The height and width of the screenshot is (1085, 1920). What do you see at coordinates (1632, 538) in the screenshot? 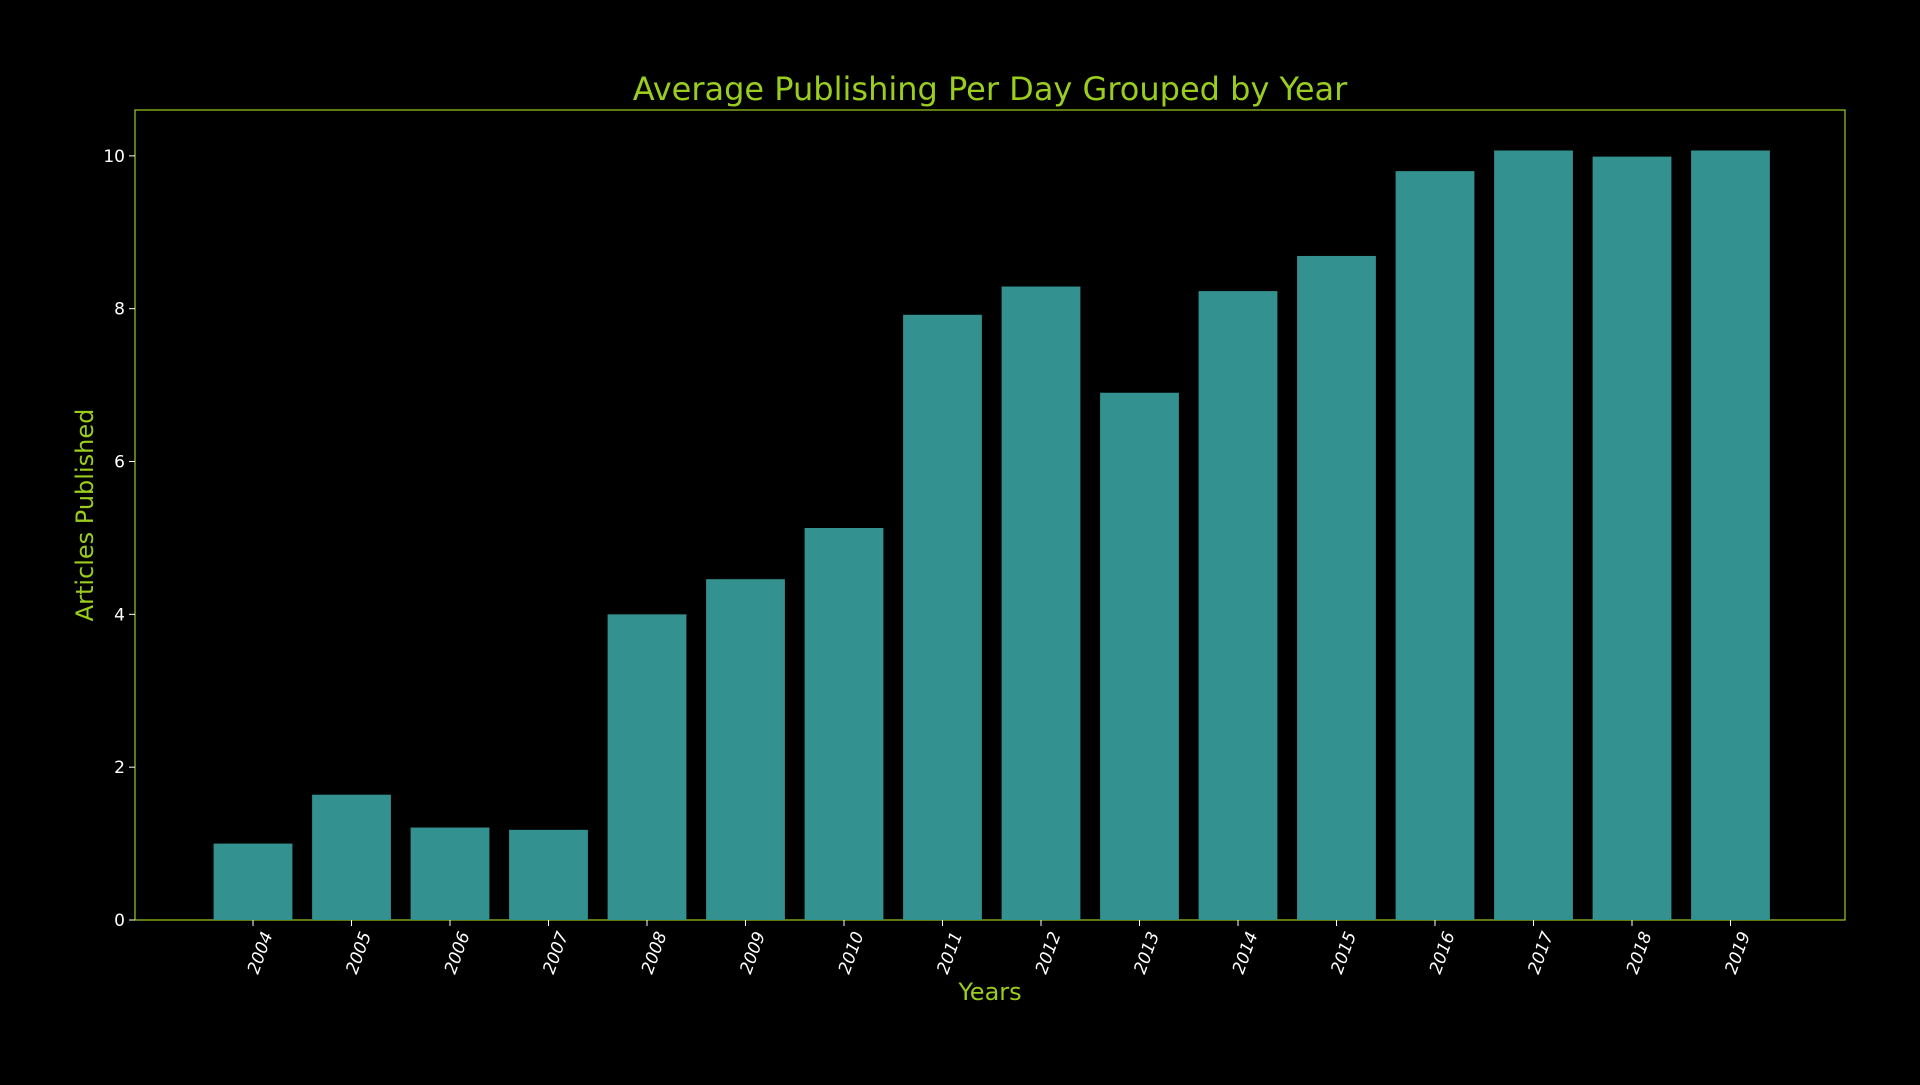
I see `bar-2018` at bounding box center [1632, 538].